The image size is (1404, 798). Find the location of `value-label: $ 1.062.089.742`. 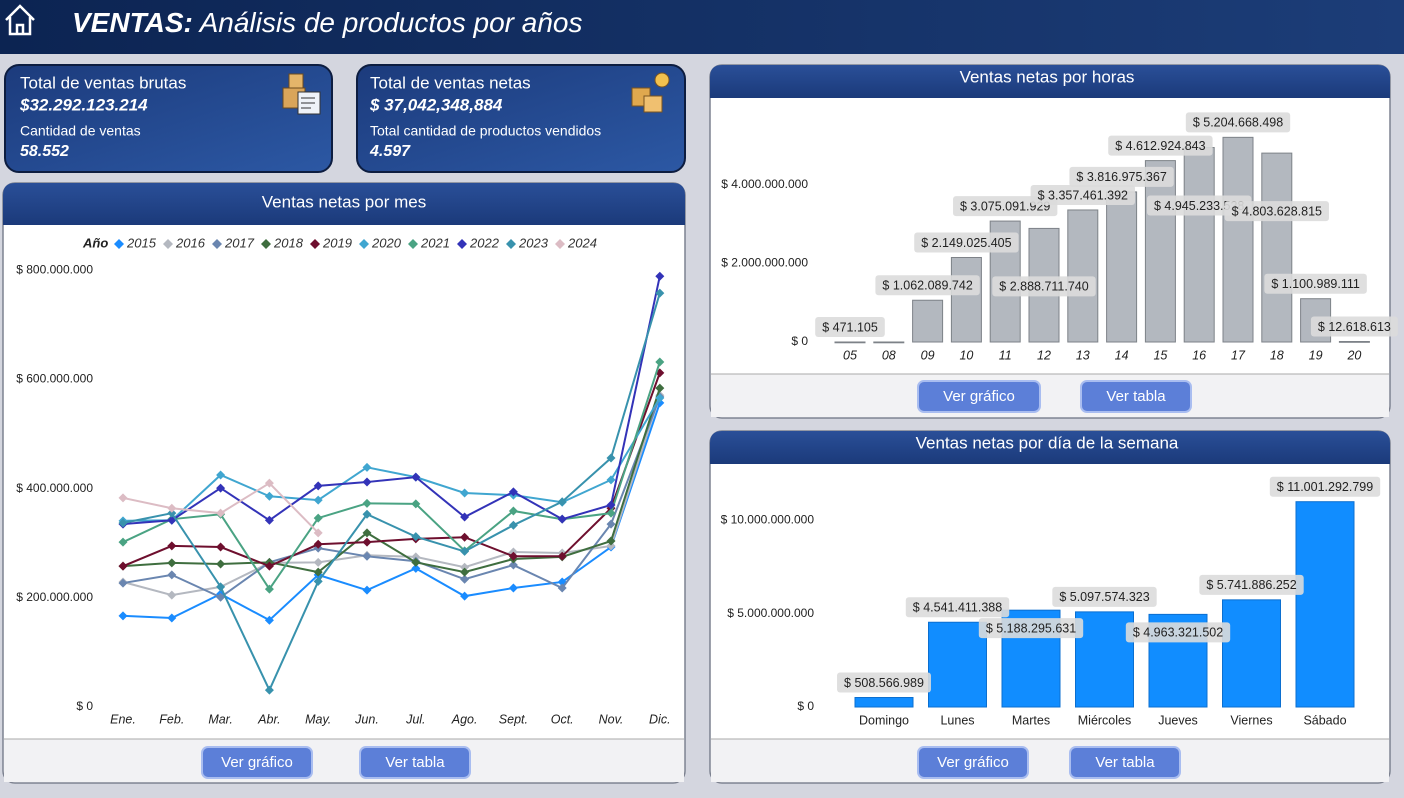

value-label: $ 1.062.089.742 is located at coordinates (927, 285).